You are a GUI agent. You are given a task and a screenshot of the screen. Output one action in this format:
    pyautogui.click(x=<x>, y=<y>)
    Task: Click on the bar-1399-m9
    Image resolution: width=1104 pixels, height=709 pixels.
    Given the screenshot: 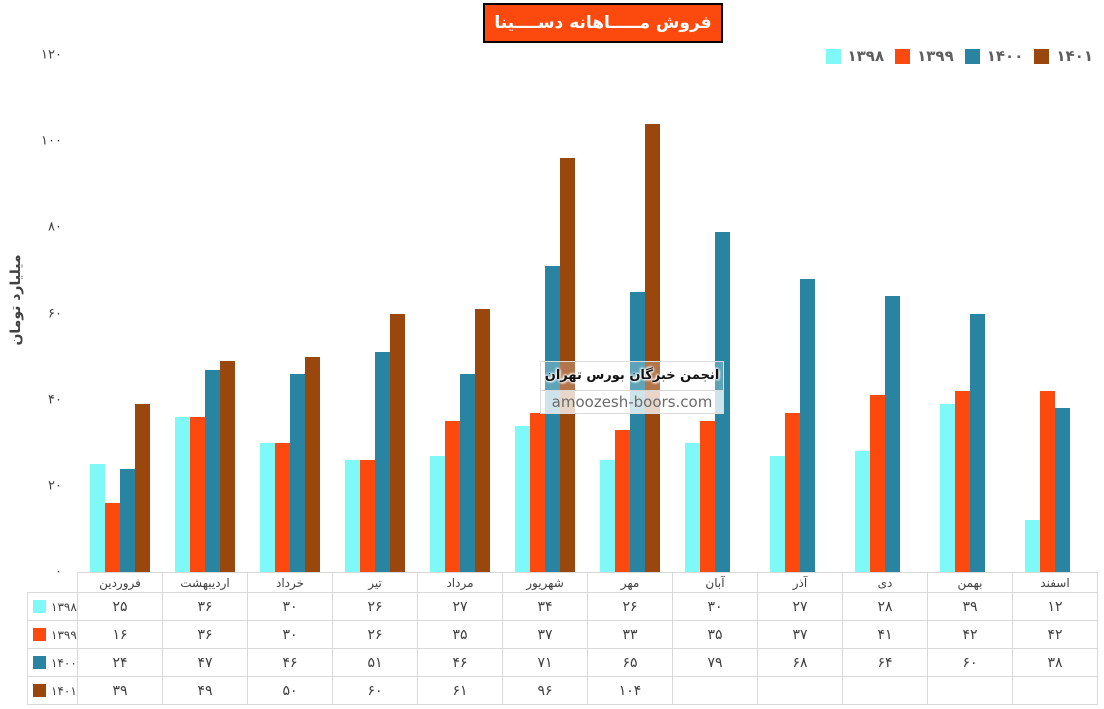 What is the action you would take?
    pyautogui.click(x=793, y=492)
    